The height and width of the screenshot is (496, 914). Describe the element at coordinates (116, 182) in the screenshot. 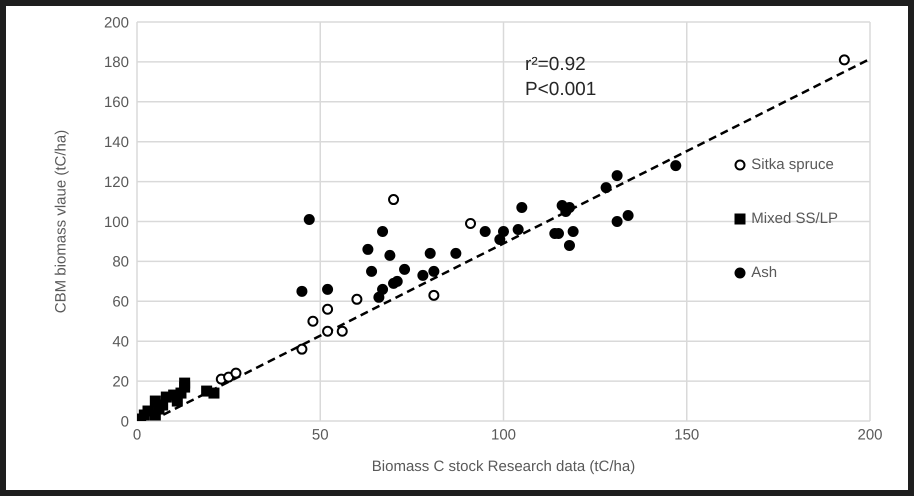

I see `y-tick-label: 120` at that location.